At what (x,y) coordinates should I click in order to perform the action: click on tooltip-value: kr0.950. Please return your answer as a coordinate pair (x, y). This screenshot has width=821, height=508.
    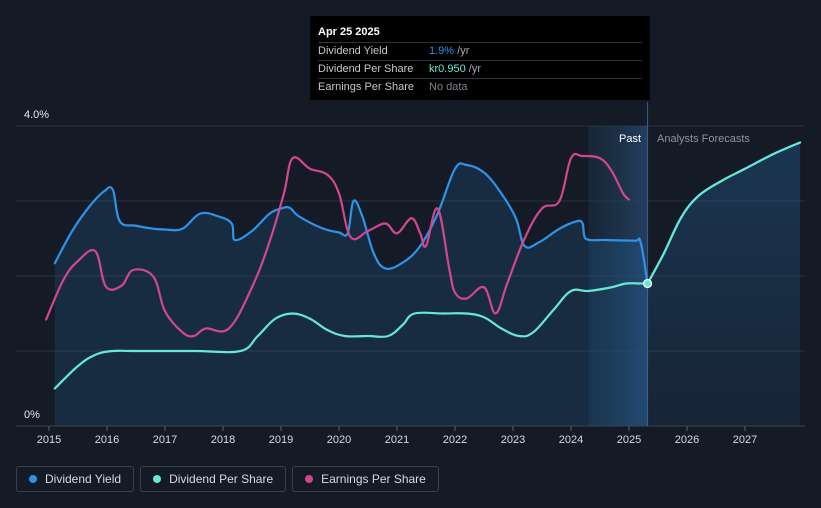
    Looking at the image, I should click on (447, 69).